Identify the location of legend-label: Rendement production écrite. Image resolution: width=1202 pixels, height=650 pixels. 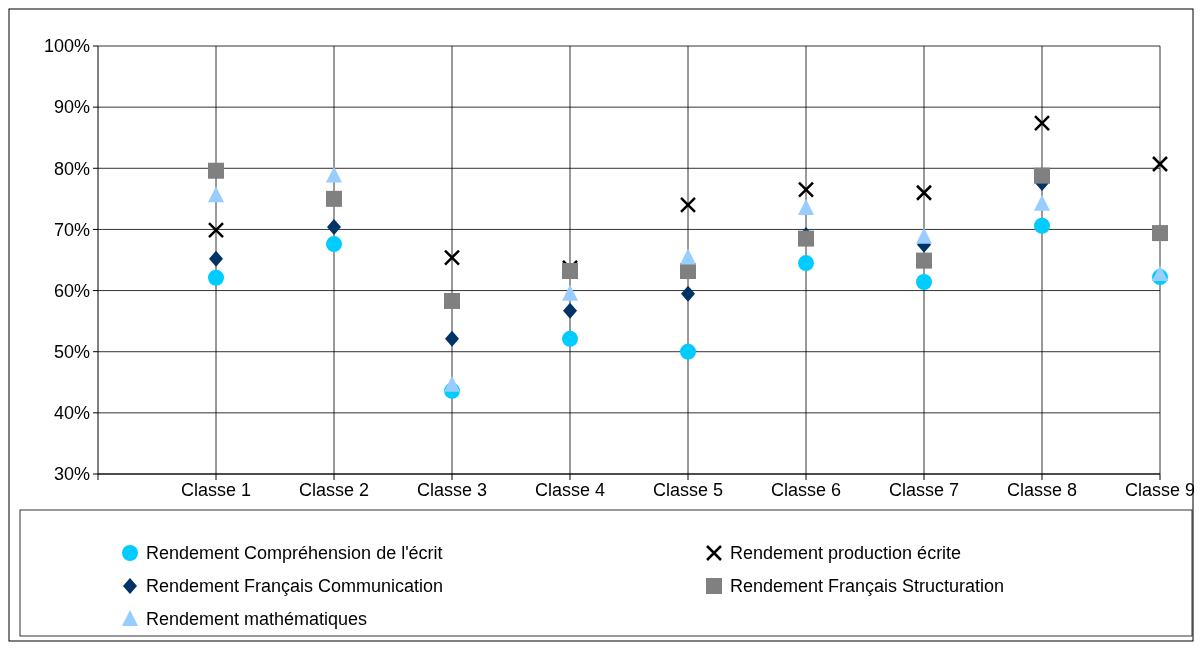
(846, 553).